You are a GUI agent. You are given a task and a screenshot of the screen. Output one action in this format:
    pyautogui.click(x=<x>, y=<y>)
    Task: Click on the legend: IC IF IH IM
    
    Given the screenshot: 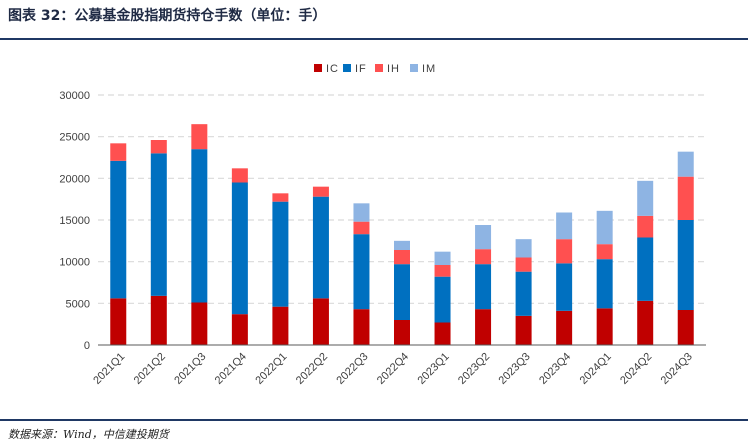 What is the action you would take?
    pyautogui.click(x=375, y=69)
    